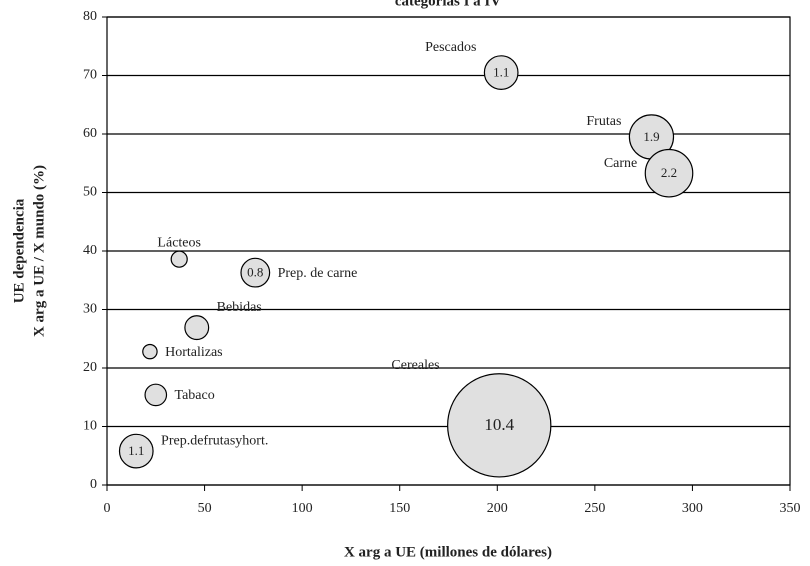 This screenshot has width=810, height=566. Describe the element at coordinates (692, 508) in the screenshot. I see `x-tick-label: 300` at that location.